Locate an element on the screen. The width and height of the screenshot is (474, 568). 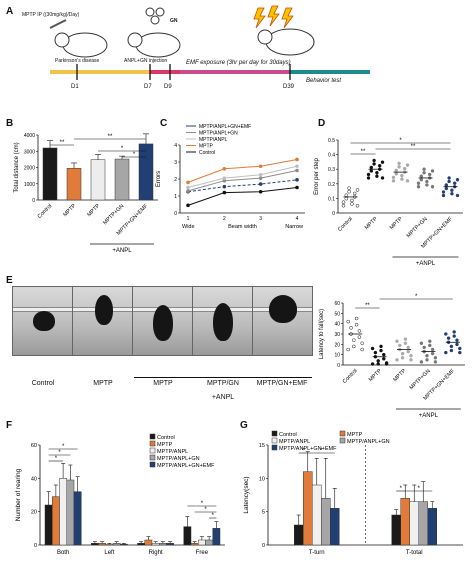
photo-label: MPTP/GN is located at coordinates (223, 383).